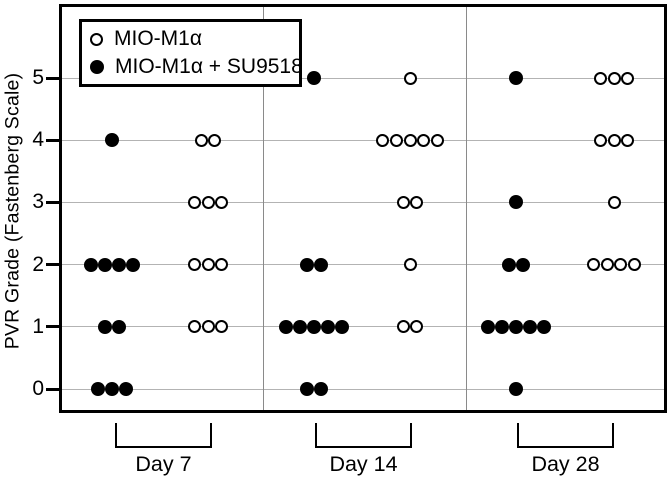  What do you see at coordinates (38, 202) in the screenshot?
I see `y-tick-label: 3` at bounding box center [38, 202].